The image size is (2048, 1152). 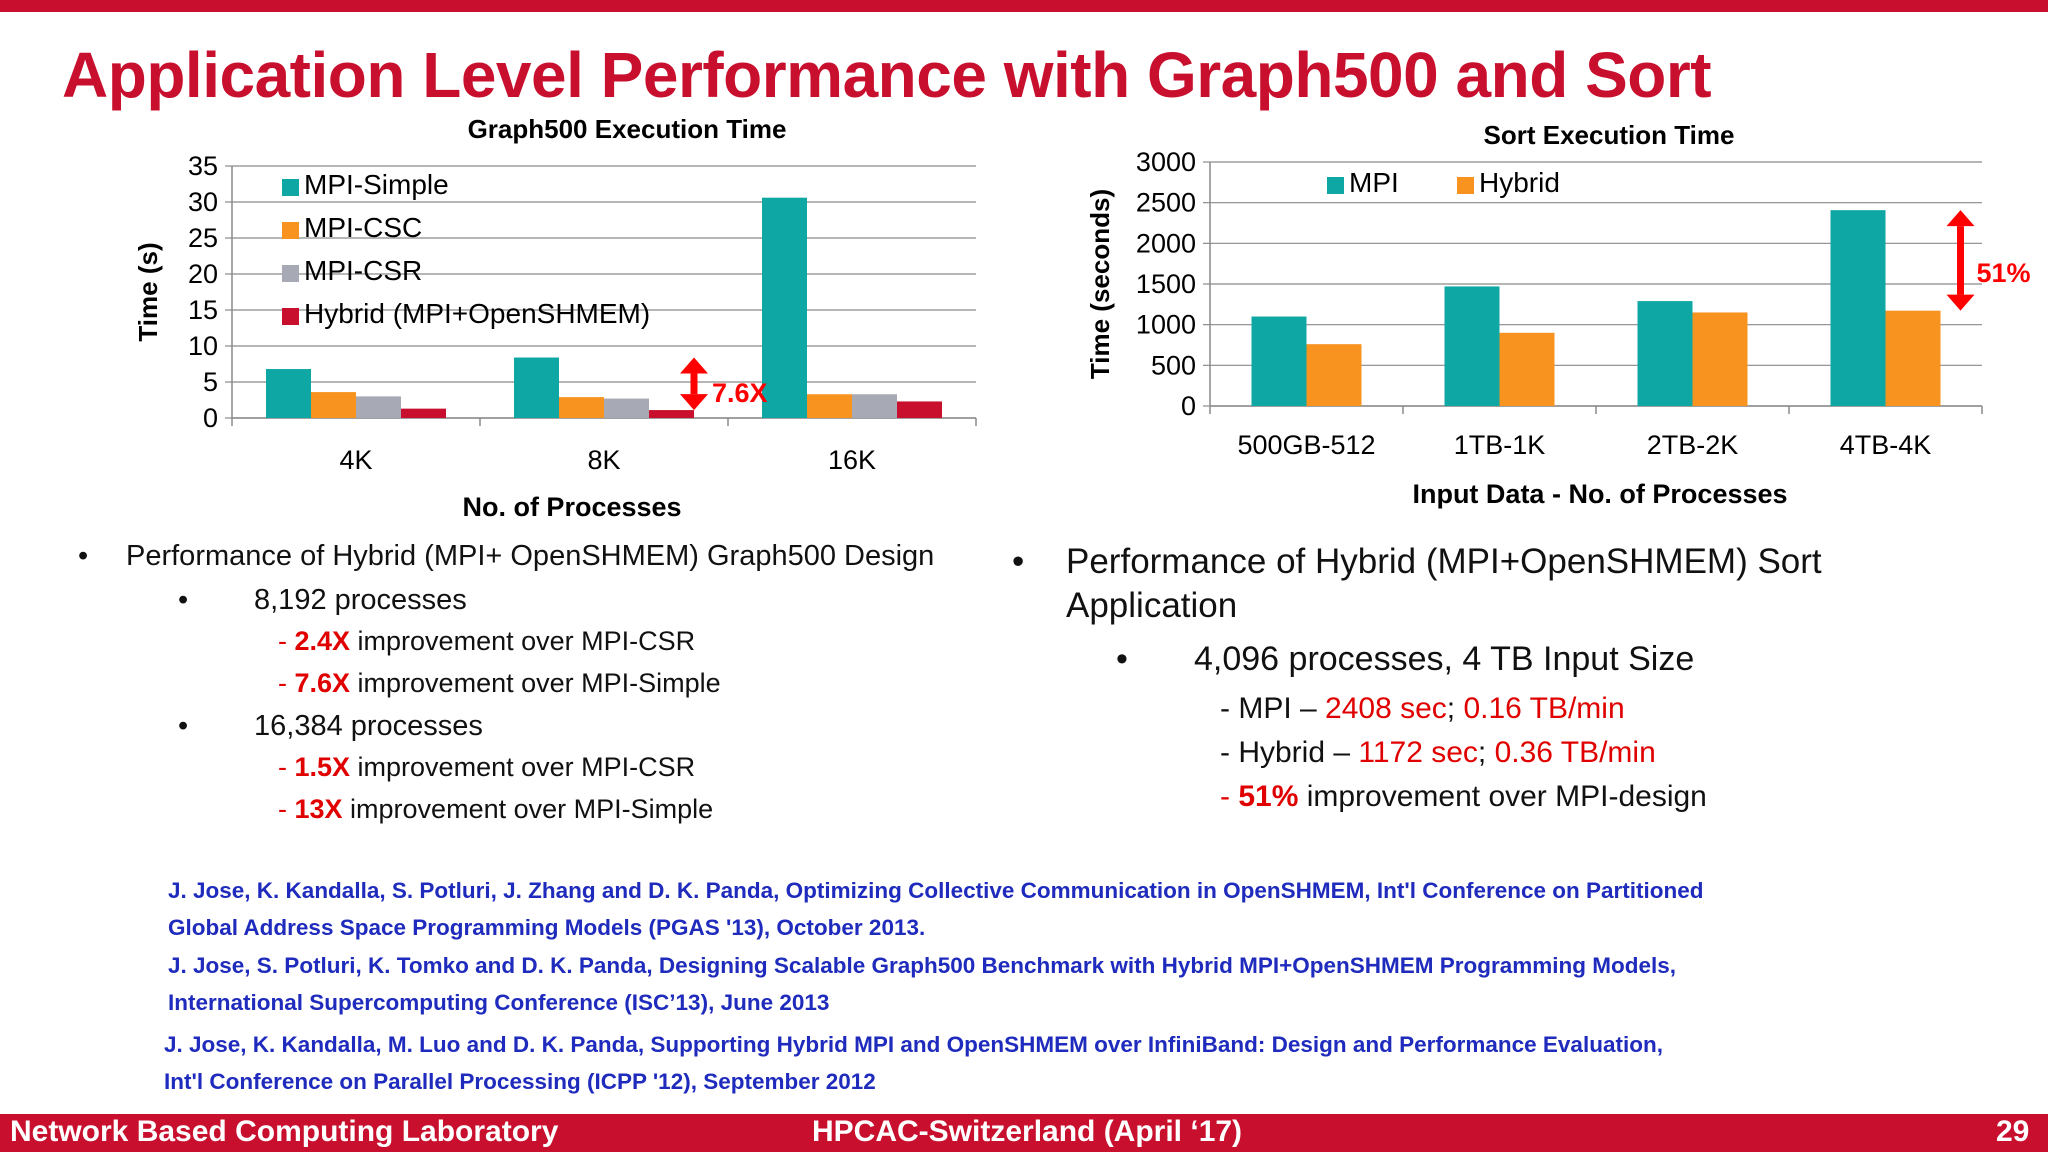 I want to click on x-category-label: 1TB-1K, so click(x=1500, y=445).